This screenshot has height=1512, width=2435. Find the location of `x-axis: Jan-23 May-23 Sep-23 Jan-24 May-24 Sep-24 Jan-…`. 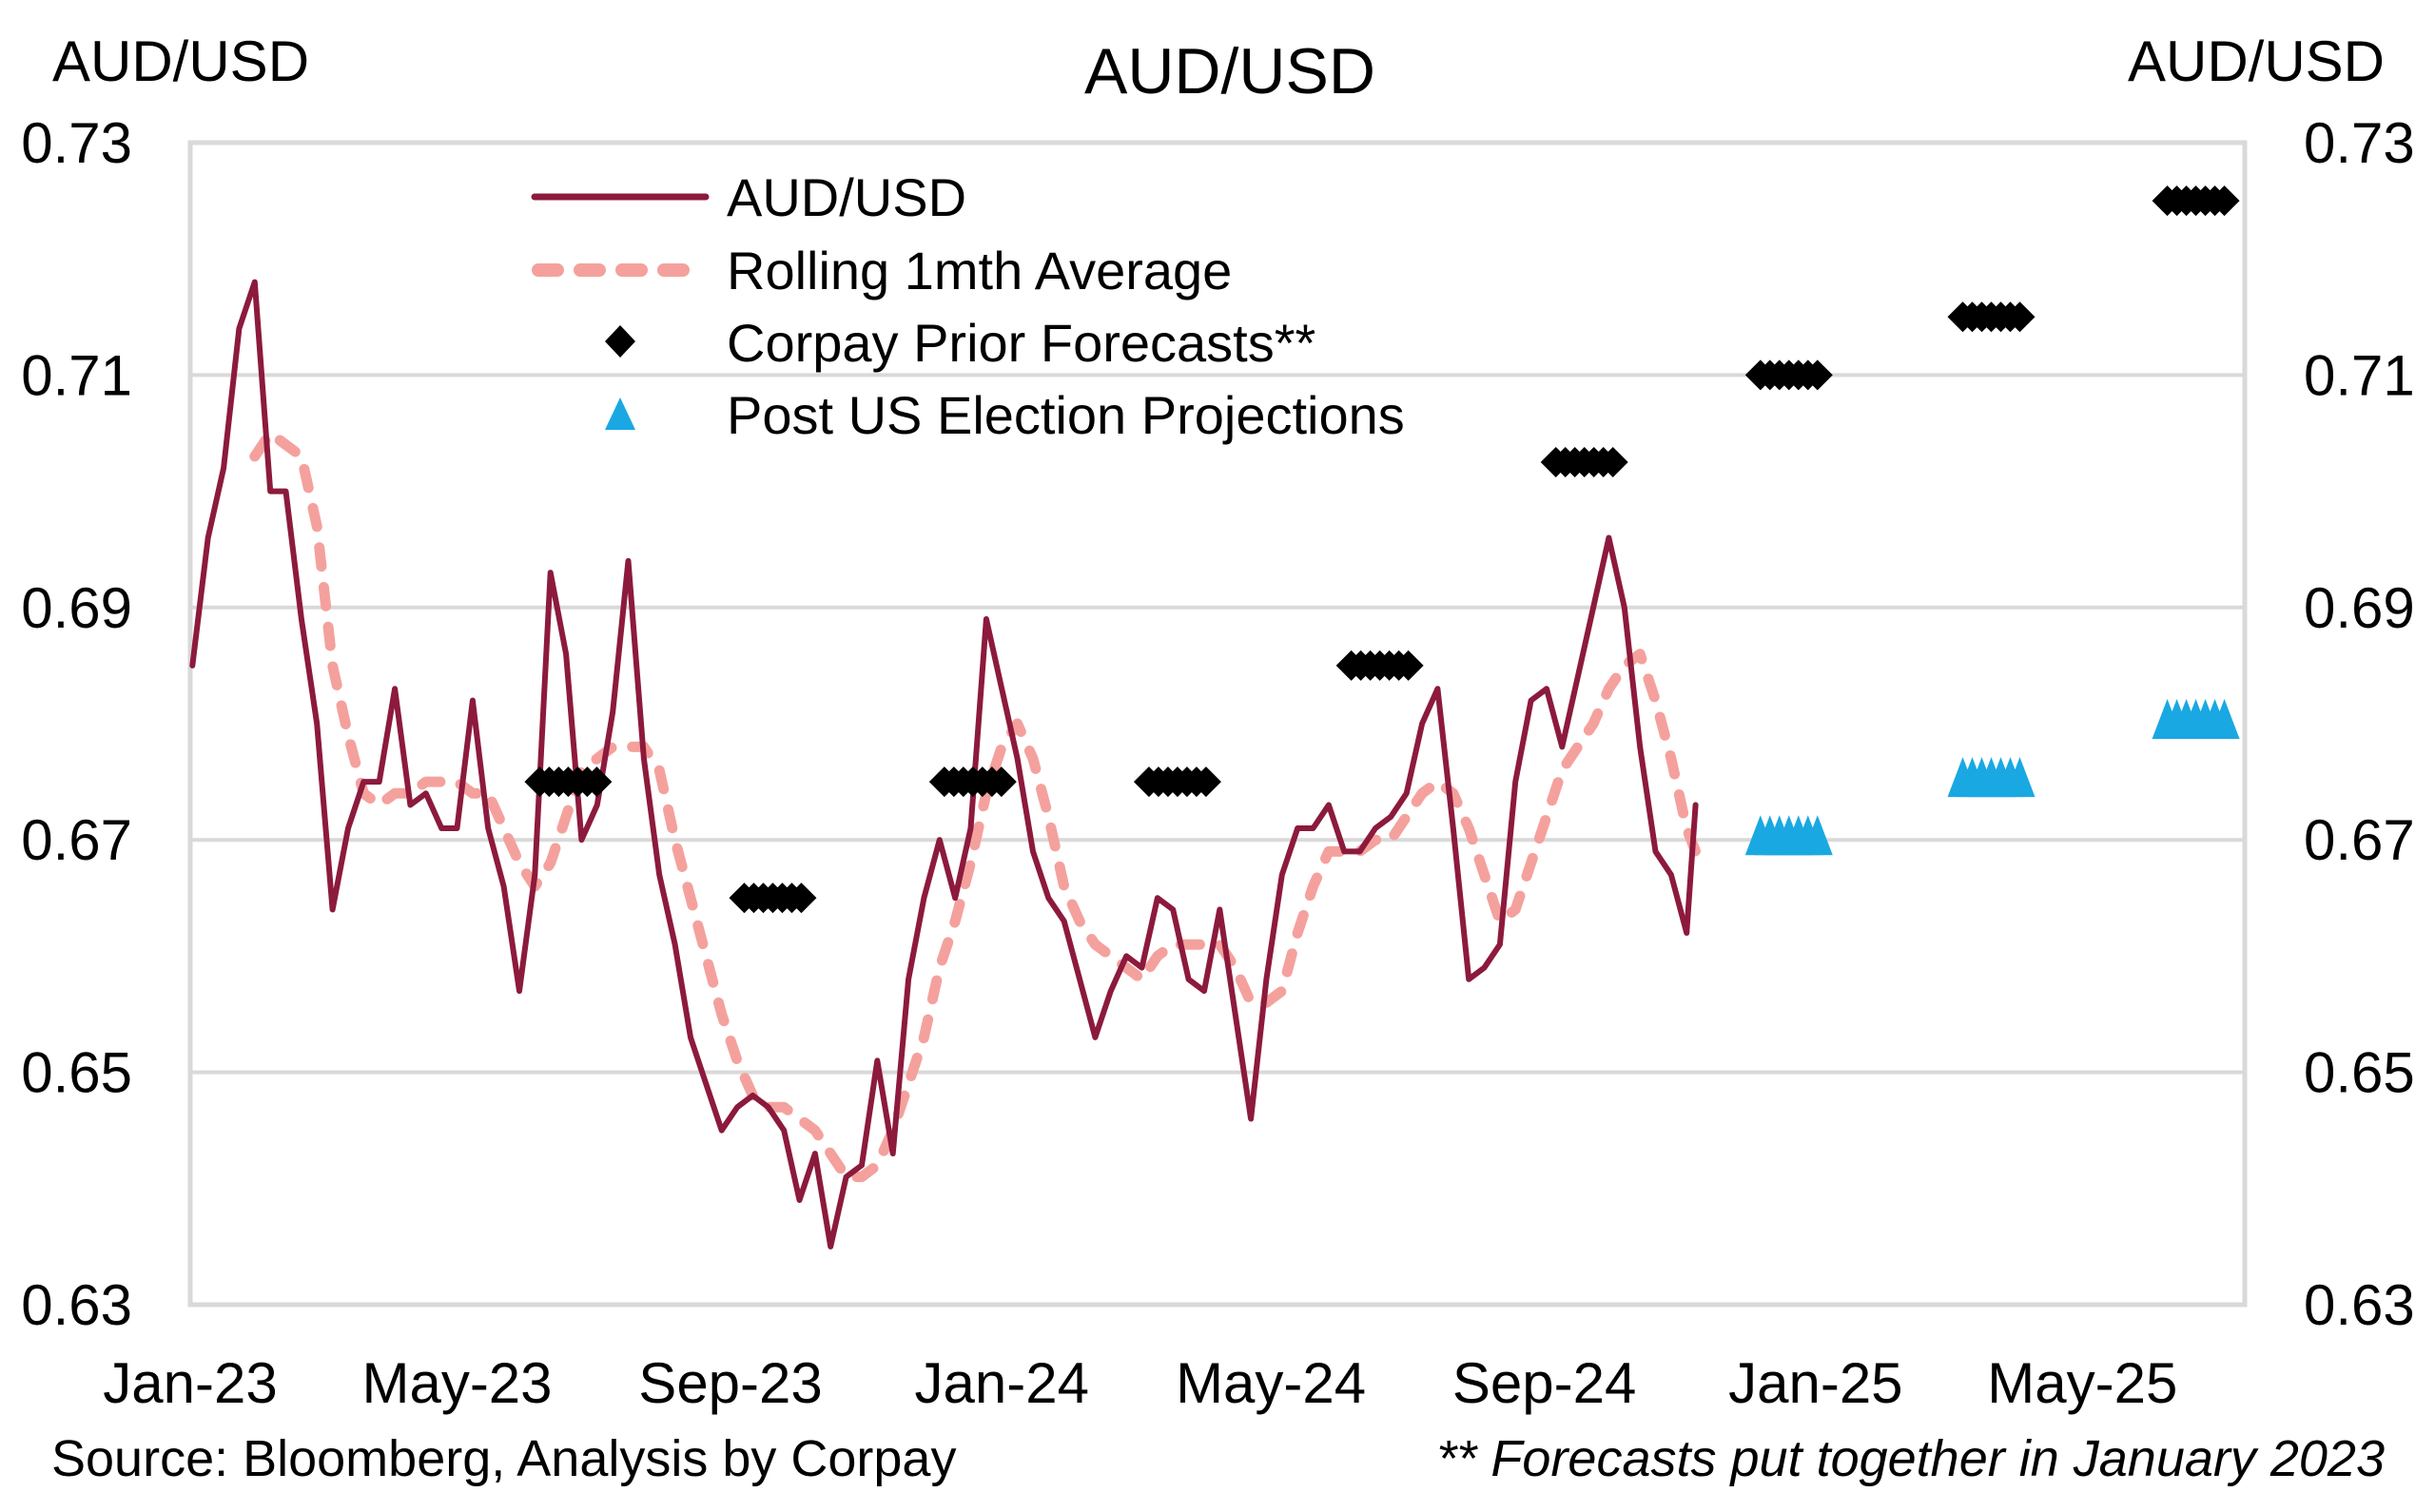

x-axis: Jan-23 May-23 Sep-23 Jan-24 May-24 Sep-24 Jan-… is located at coordinates (1140, 1383).